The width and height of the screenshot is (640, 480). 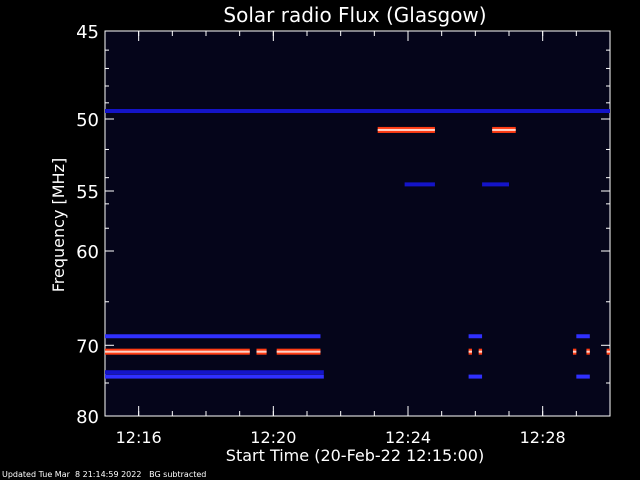 What do you see at coordinates (72, 474) in the screenshot?
I see `footer-updated: Updated Tue Mar 8 21:14:59 2022` at bounding box center [72, 474].